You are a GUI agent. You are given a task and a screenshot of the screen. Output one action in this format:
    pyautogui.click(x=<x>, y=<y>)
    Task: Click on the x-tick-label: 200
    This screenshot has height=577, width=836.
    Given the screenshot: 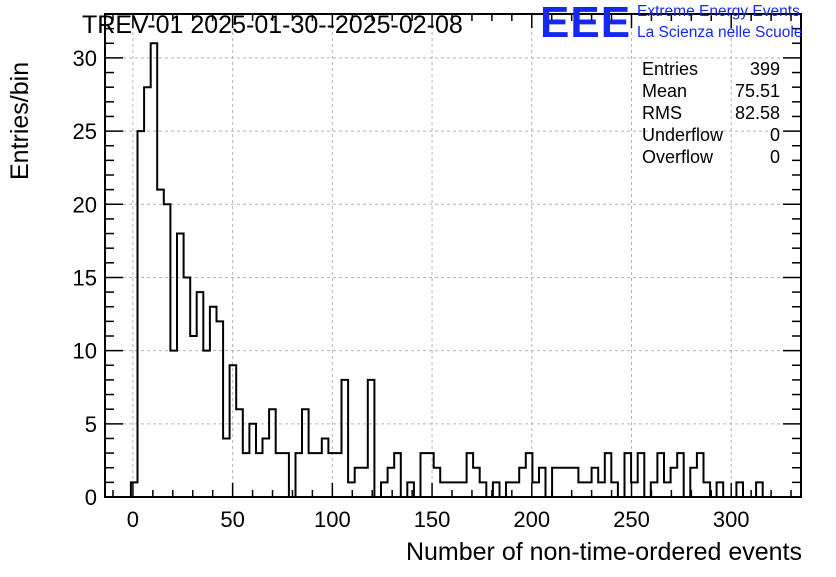 What is the action you would take?
    pyautogui.click(x=531, y=519)
    